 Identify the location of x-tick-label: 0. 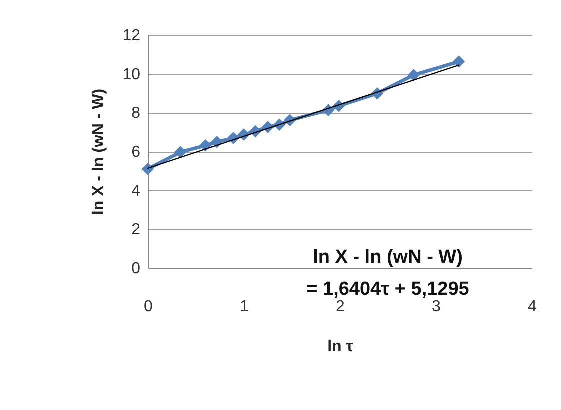
(149, 307).